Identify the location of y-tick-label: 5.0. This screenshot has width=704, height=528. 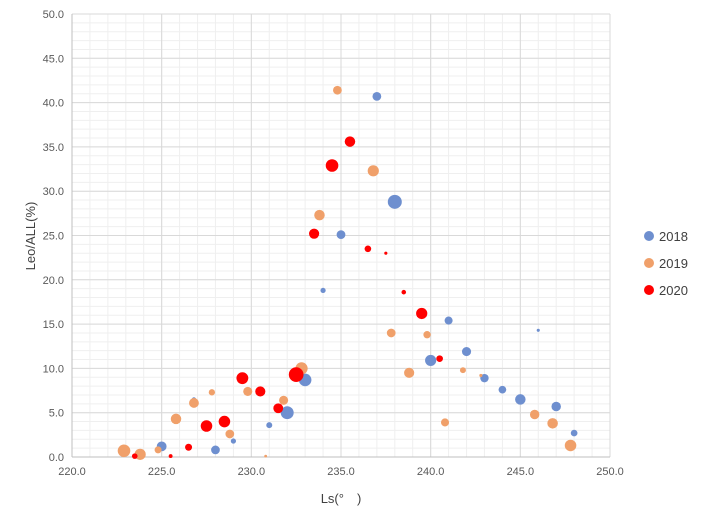
(56, 414).